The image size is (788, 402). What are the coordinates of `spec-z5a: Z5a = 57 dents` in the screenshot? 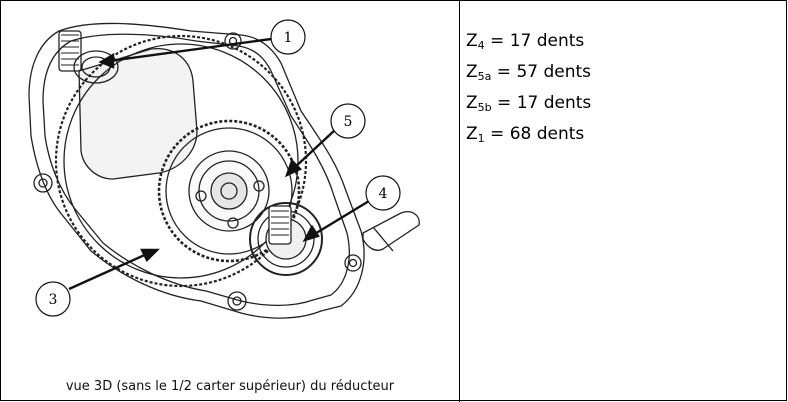 It's located at (529, 72).